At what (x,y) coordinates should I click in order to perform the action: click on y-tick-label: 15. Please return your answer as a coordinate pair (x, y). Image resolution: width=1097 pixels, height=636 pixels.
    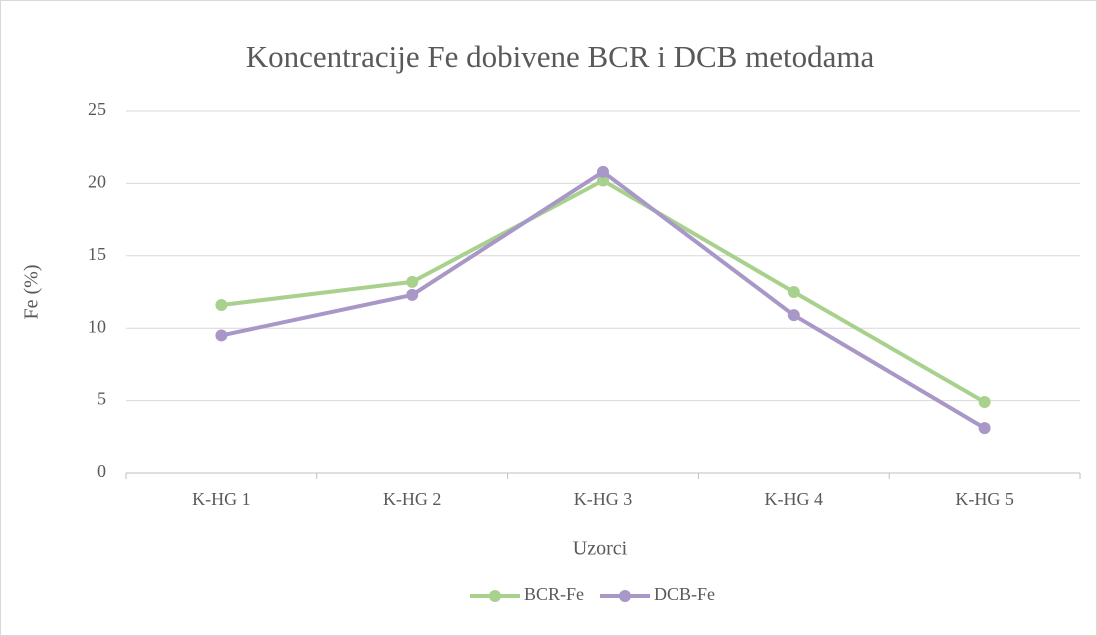
    Looking at the image, I should click on (97, 254).